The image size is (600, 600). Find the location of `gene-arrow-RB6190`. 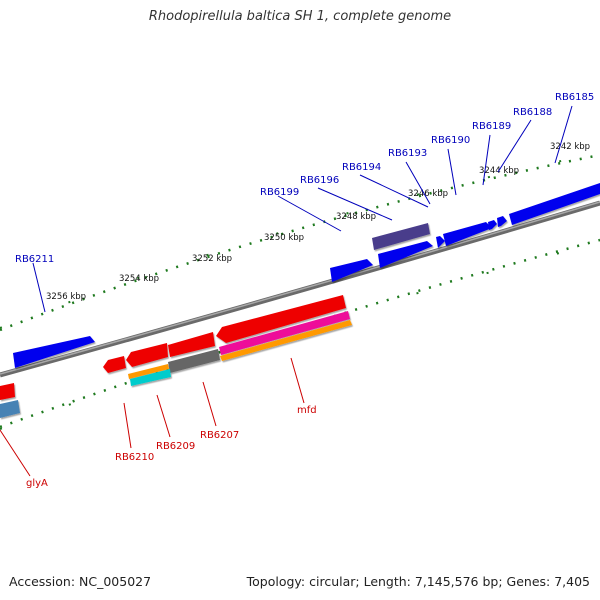

gene-arrow-RB6190 is located at coordinates (467, 234).